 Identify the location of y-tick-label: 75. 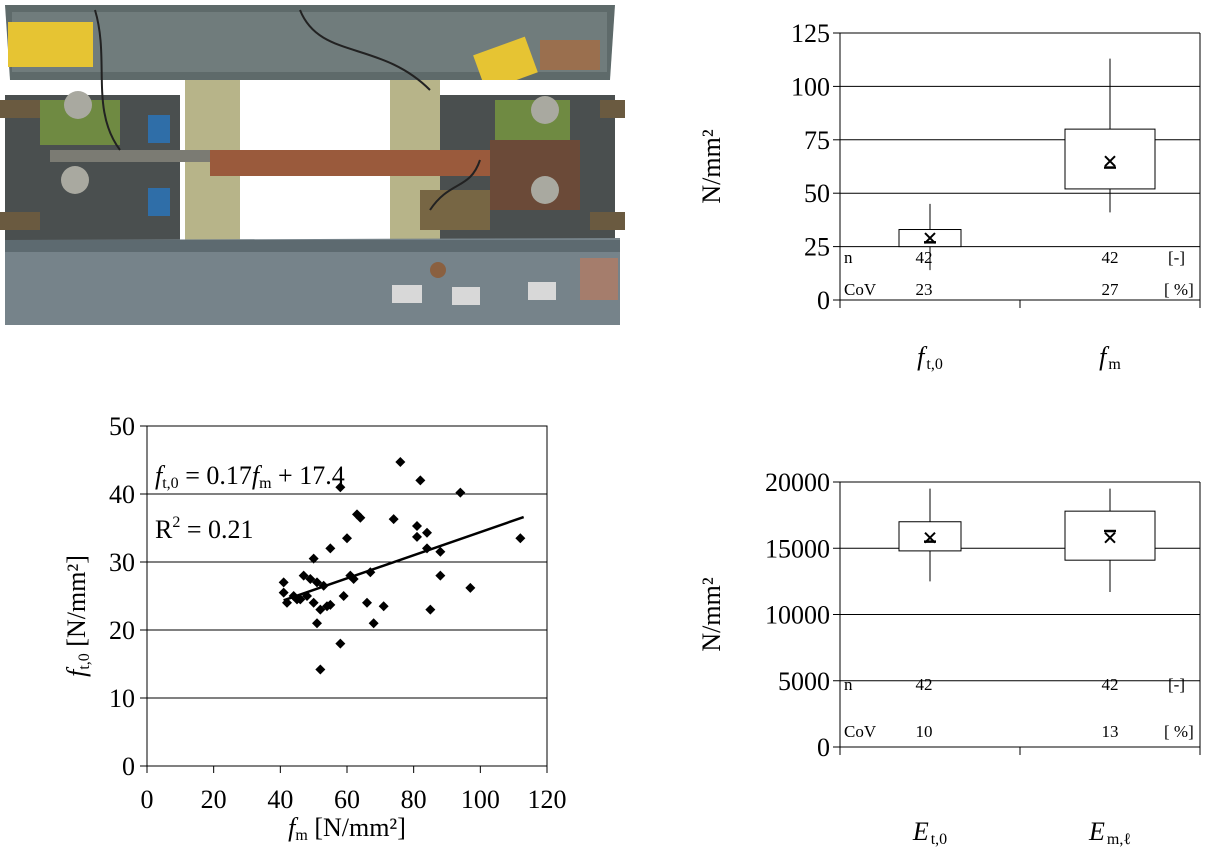
(817, 140).